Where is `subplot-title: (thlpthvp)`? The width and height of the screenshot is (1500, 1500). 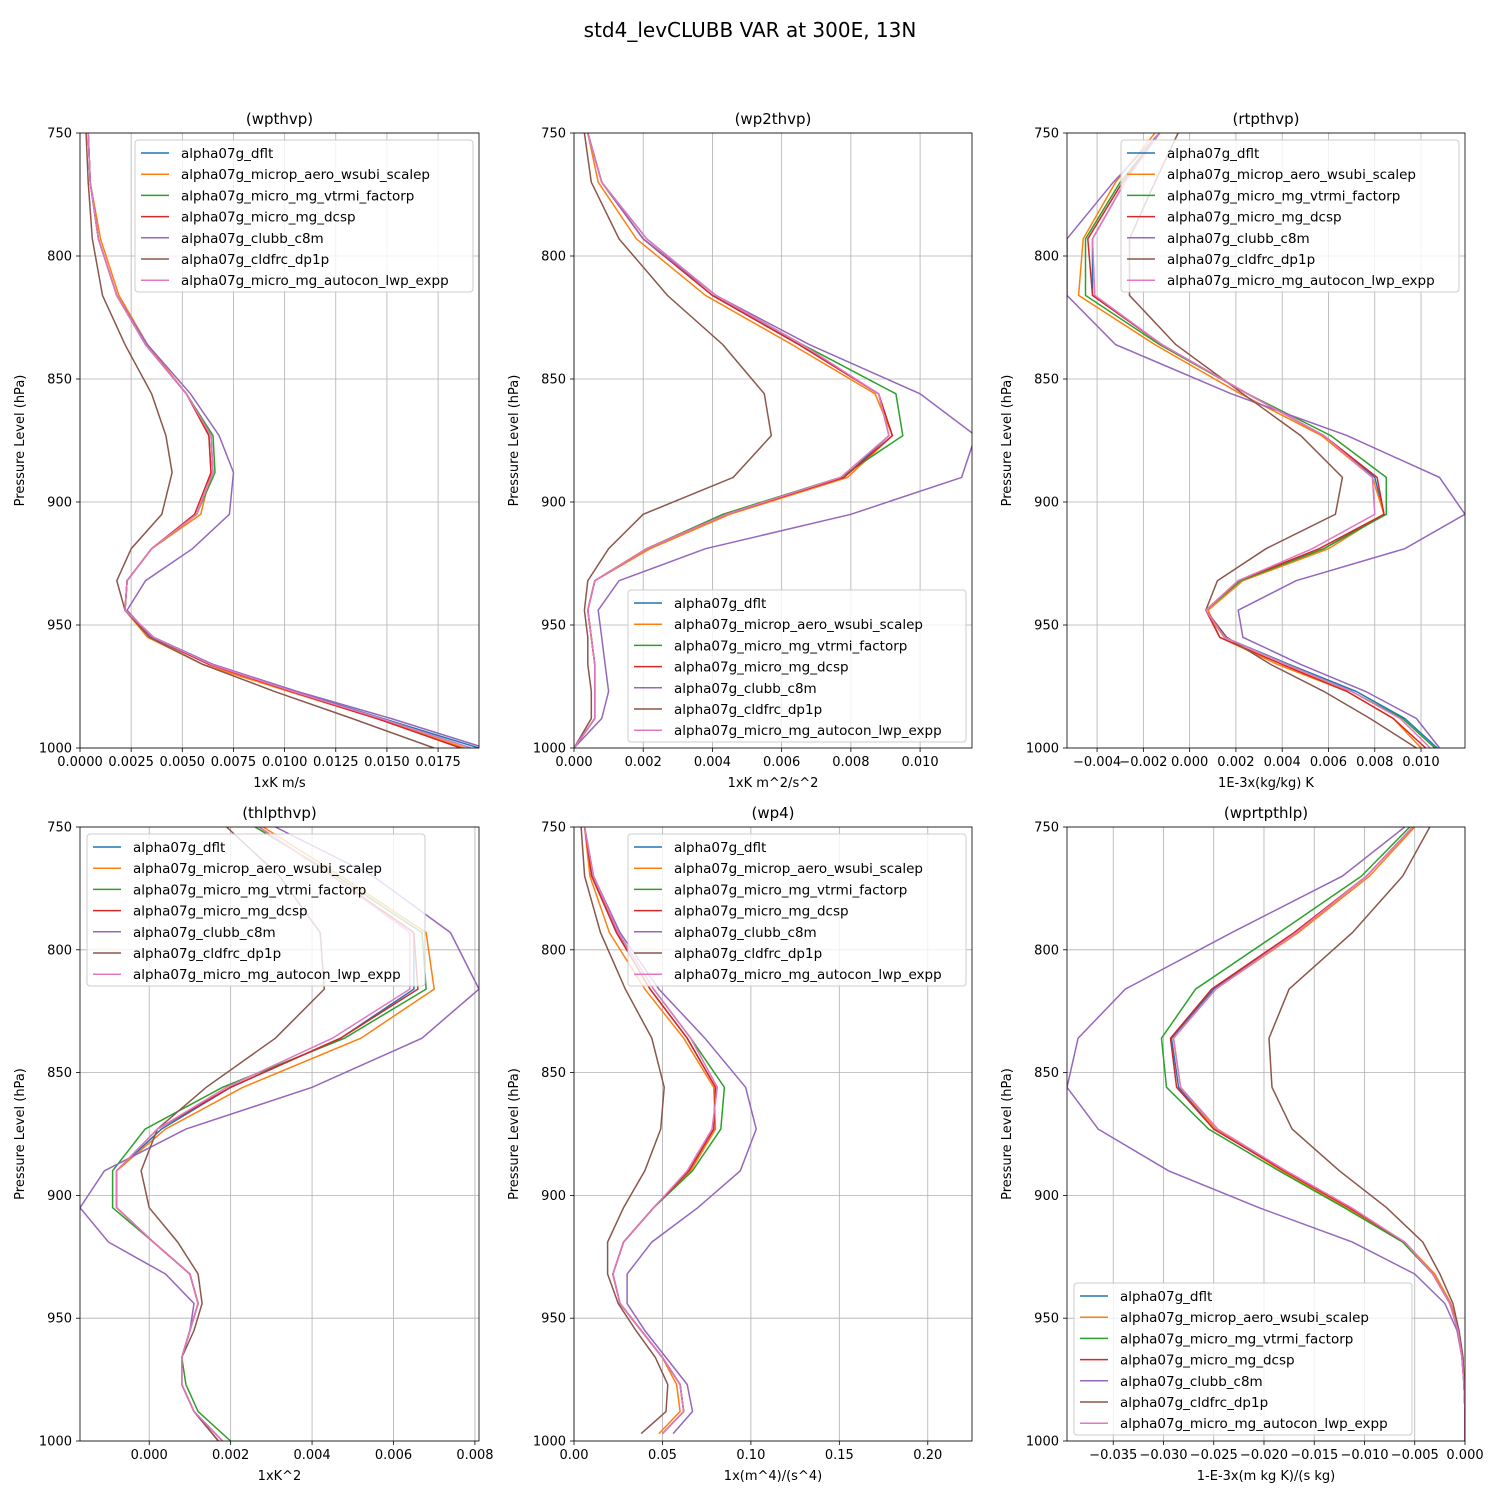 subplot-title: (thlpthvp) is located at coordinates (279, 813).